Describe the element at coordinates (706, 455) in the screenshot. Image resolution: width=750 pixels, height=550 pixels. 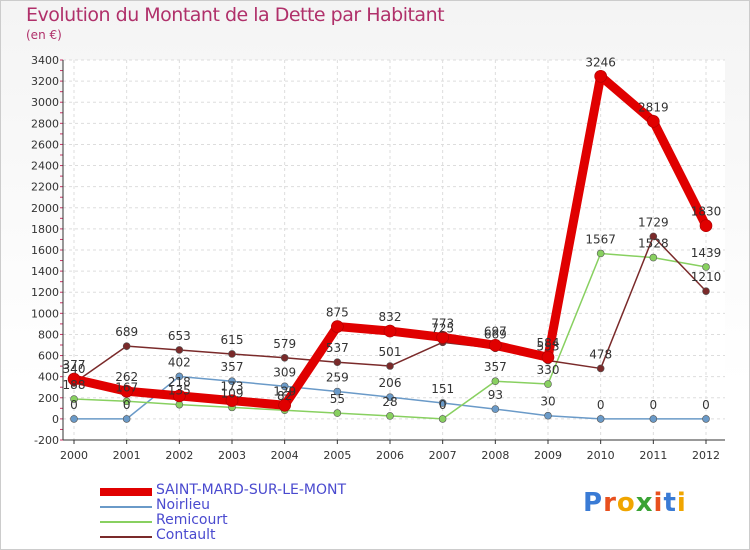
I see `x-tick-label: 2012` at that location.